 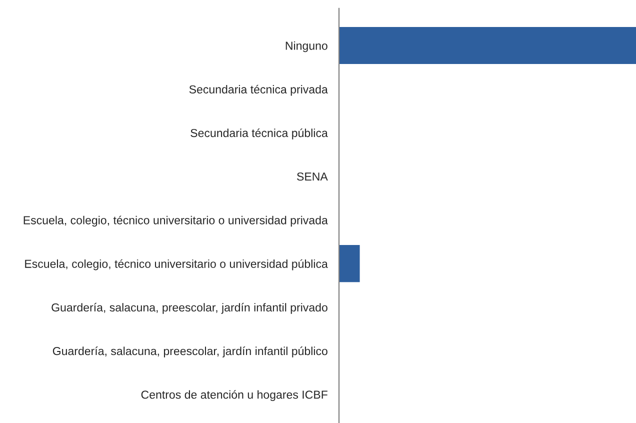 What do you see at coordinates (176, 221) in the screenshot?
I see `y-tick-label: Escuela, colegio, técnico universitario o universidad privada` at bounding box center [176, 221].